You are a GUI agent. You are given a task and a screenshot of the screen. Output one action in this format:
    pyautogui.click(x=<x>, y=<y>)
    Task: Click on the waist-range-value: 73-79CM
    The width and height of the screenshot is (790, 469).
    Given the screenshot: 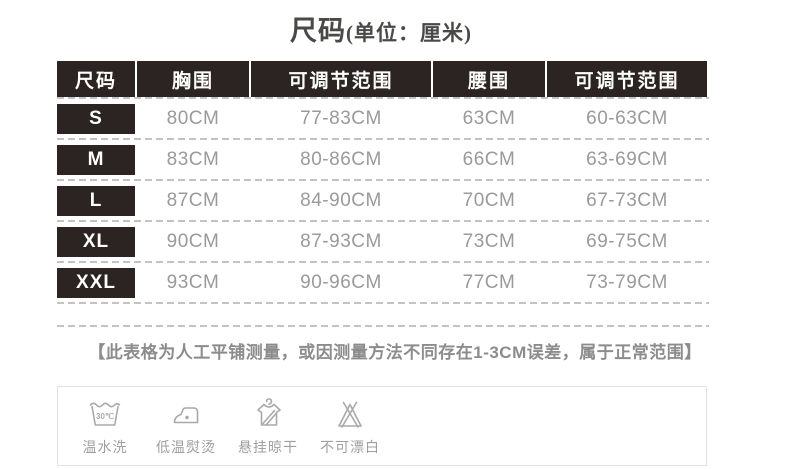 What is the action you would take?
    pyautogui.click(x=627, y=282)
    